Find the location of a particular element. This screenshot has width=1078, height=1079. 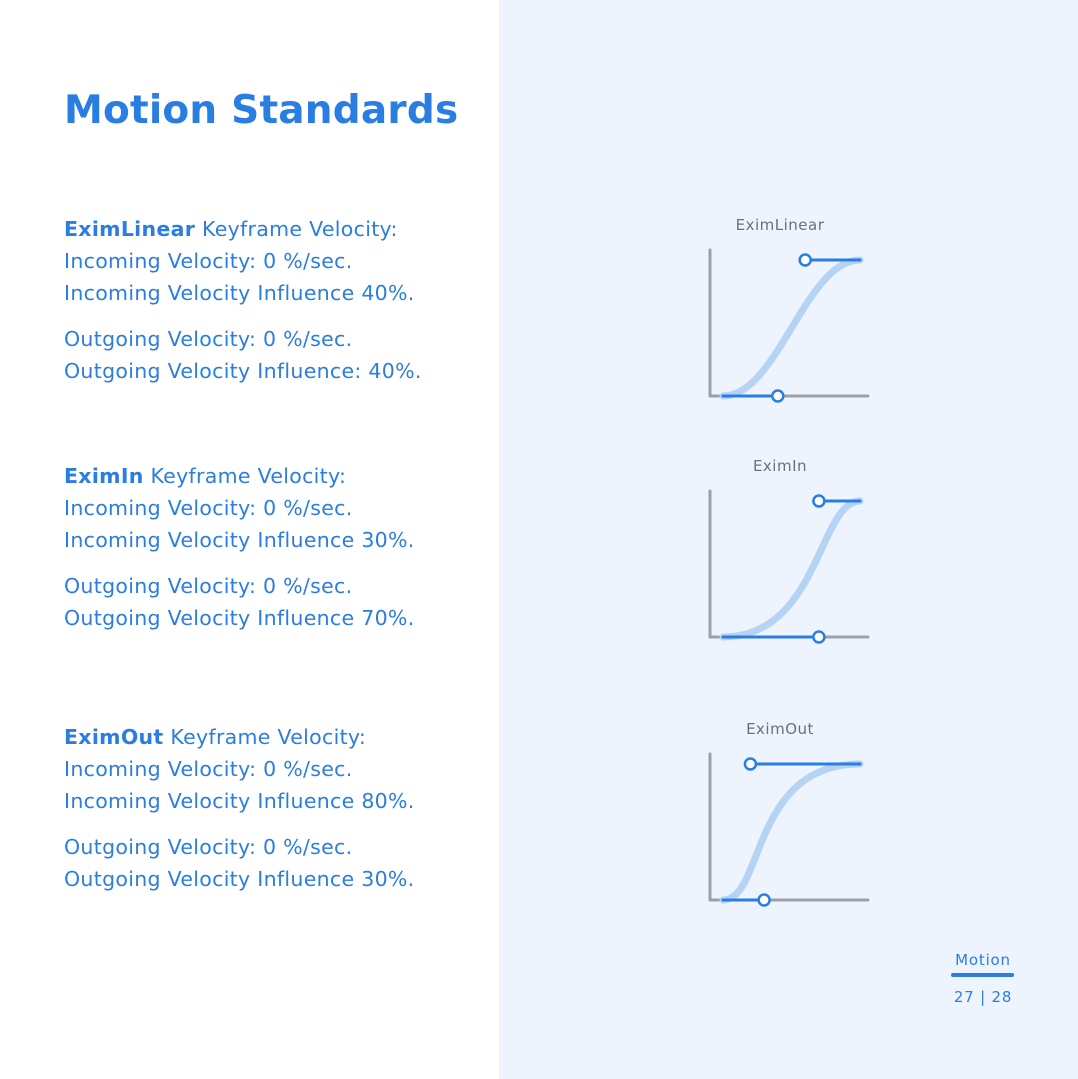

graph-title: EximOut is located at coordinates (780, 729).